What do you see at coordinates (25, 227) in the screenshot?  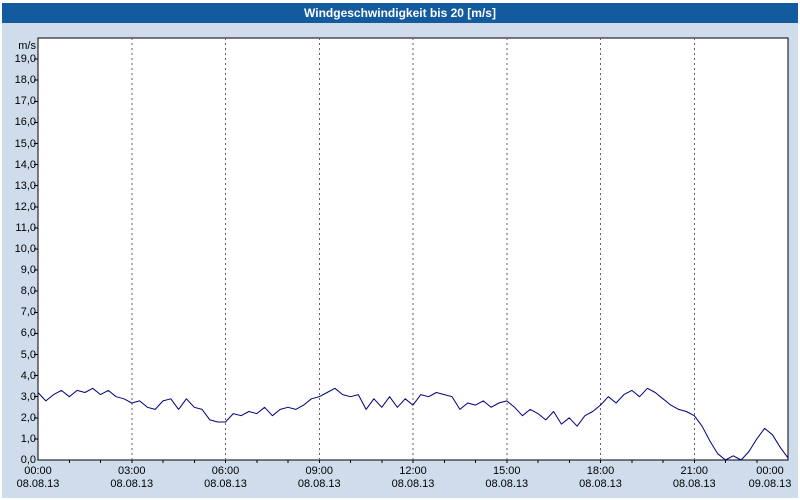 I see `y-axis-tick-label: 11,0` at bounding box center [25, 227].